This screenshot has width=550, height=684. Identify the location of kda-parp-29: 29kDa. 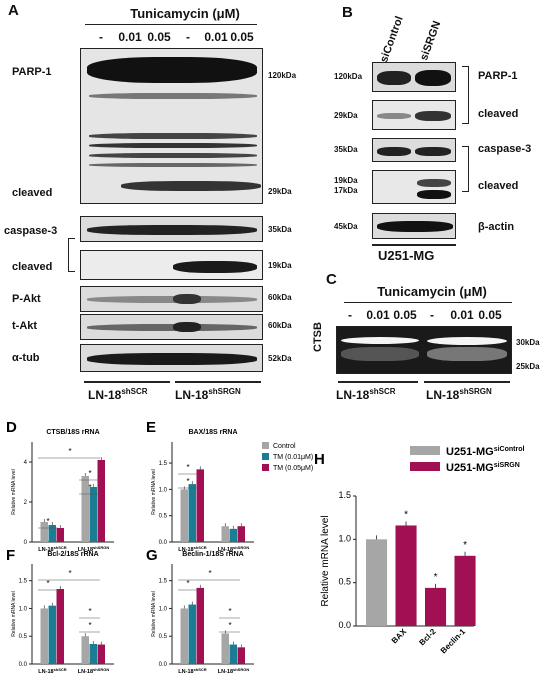
(280, 191).